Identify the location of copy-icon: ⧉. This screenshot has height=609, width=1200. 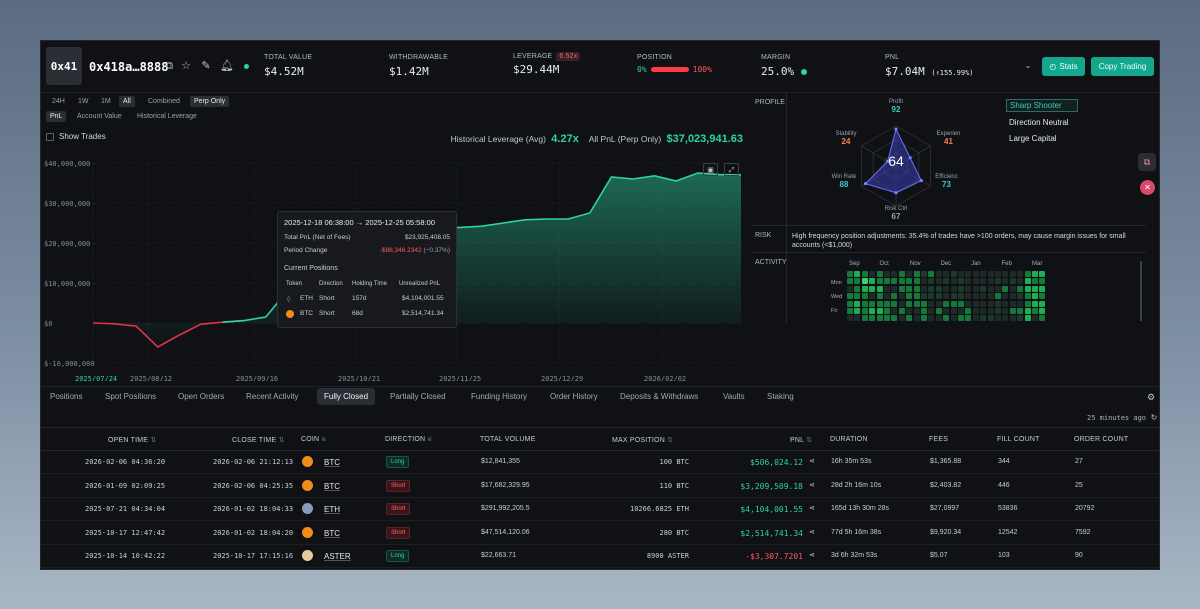
(169, 66).